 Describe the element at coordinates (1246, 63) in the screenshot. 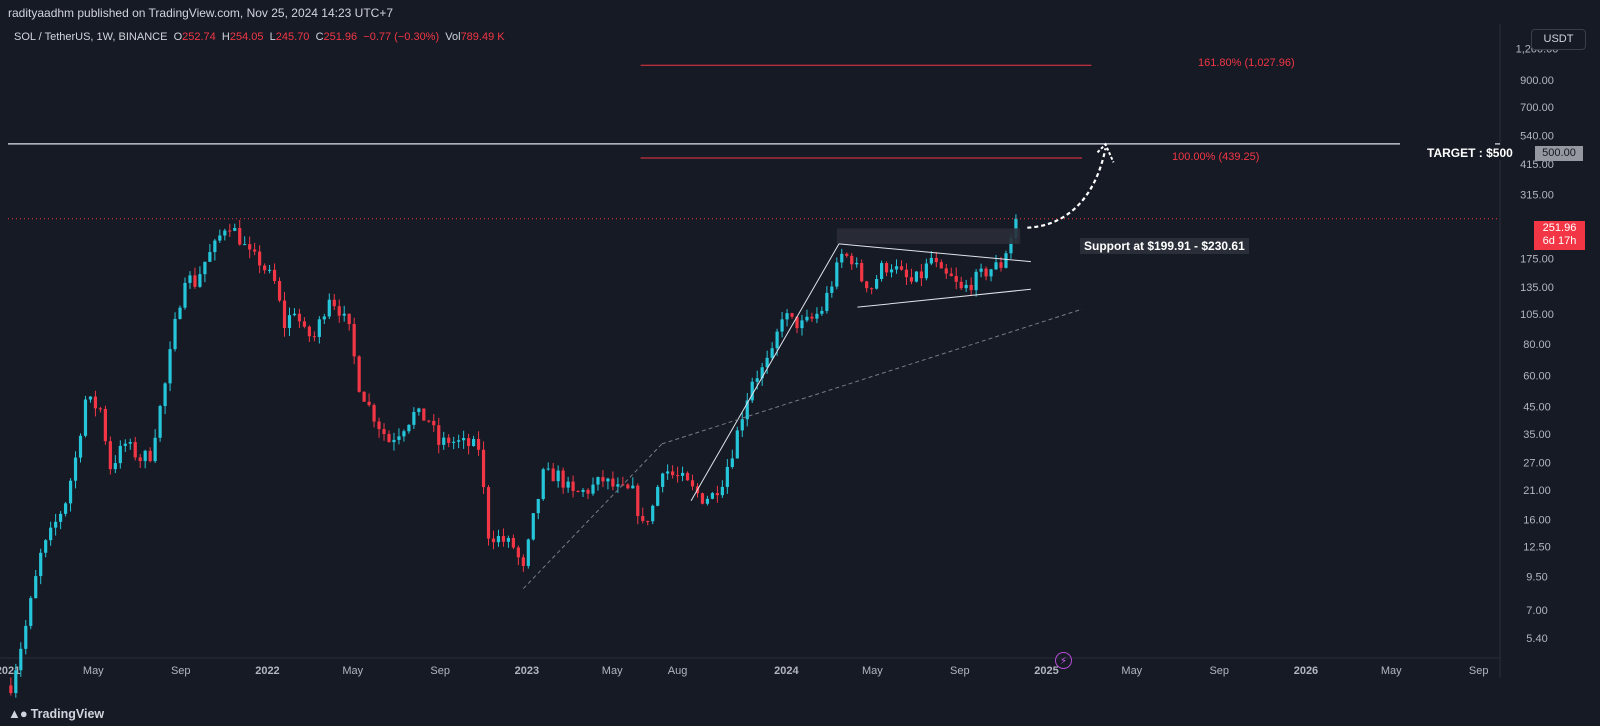

I see `fib-161-label: 161.80% (1,027.96)` at that location.